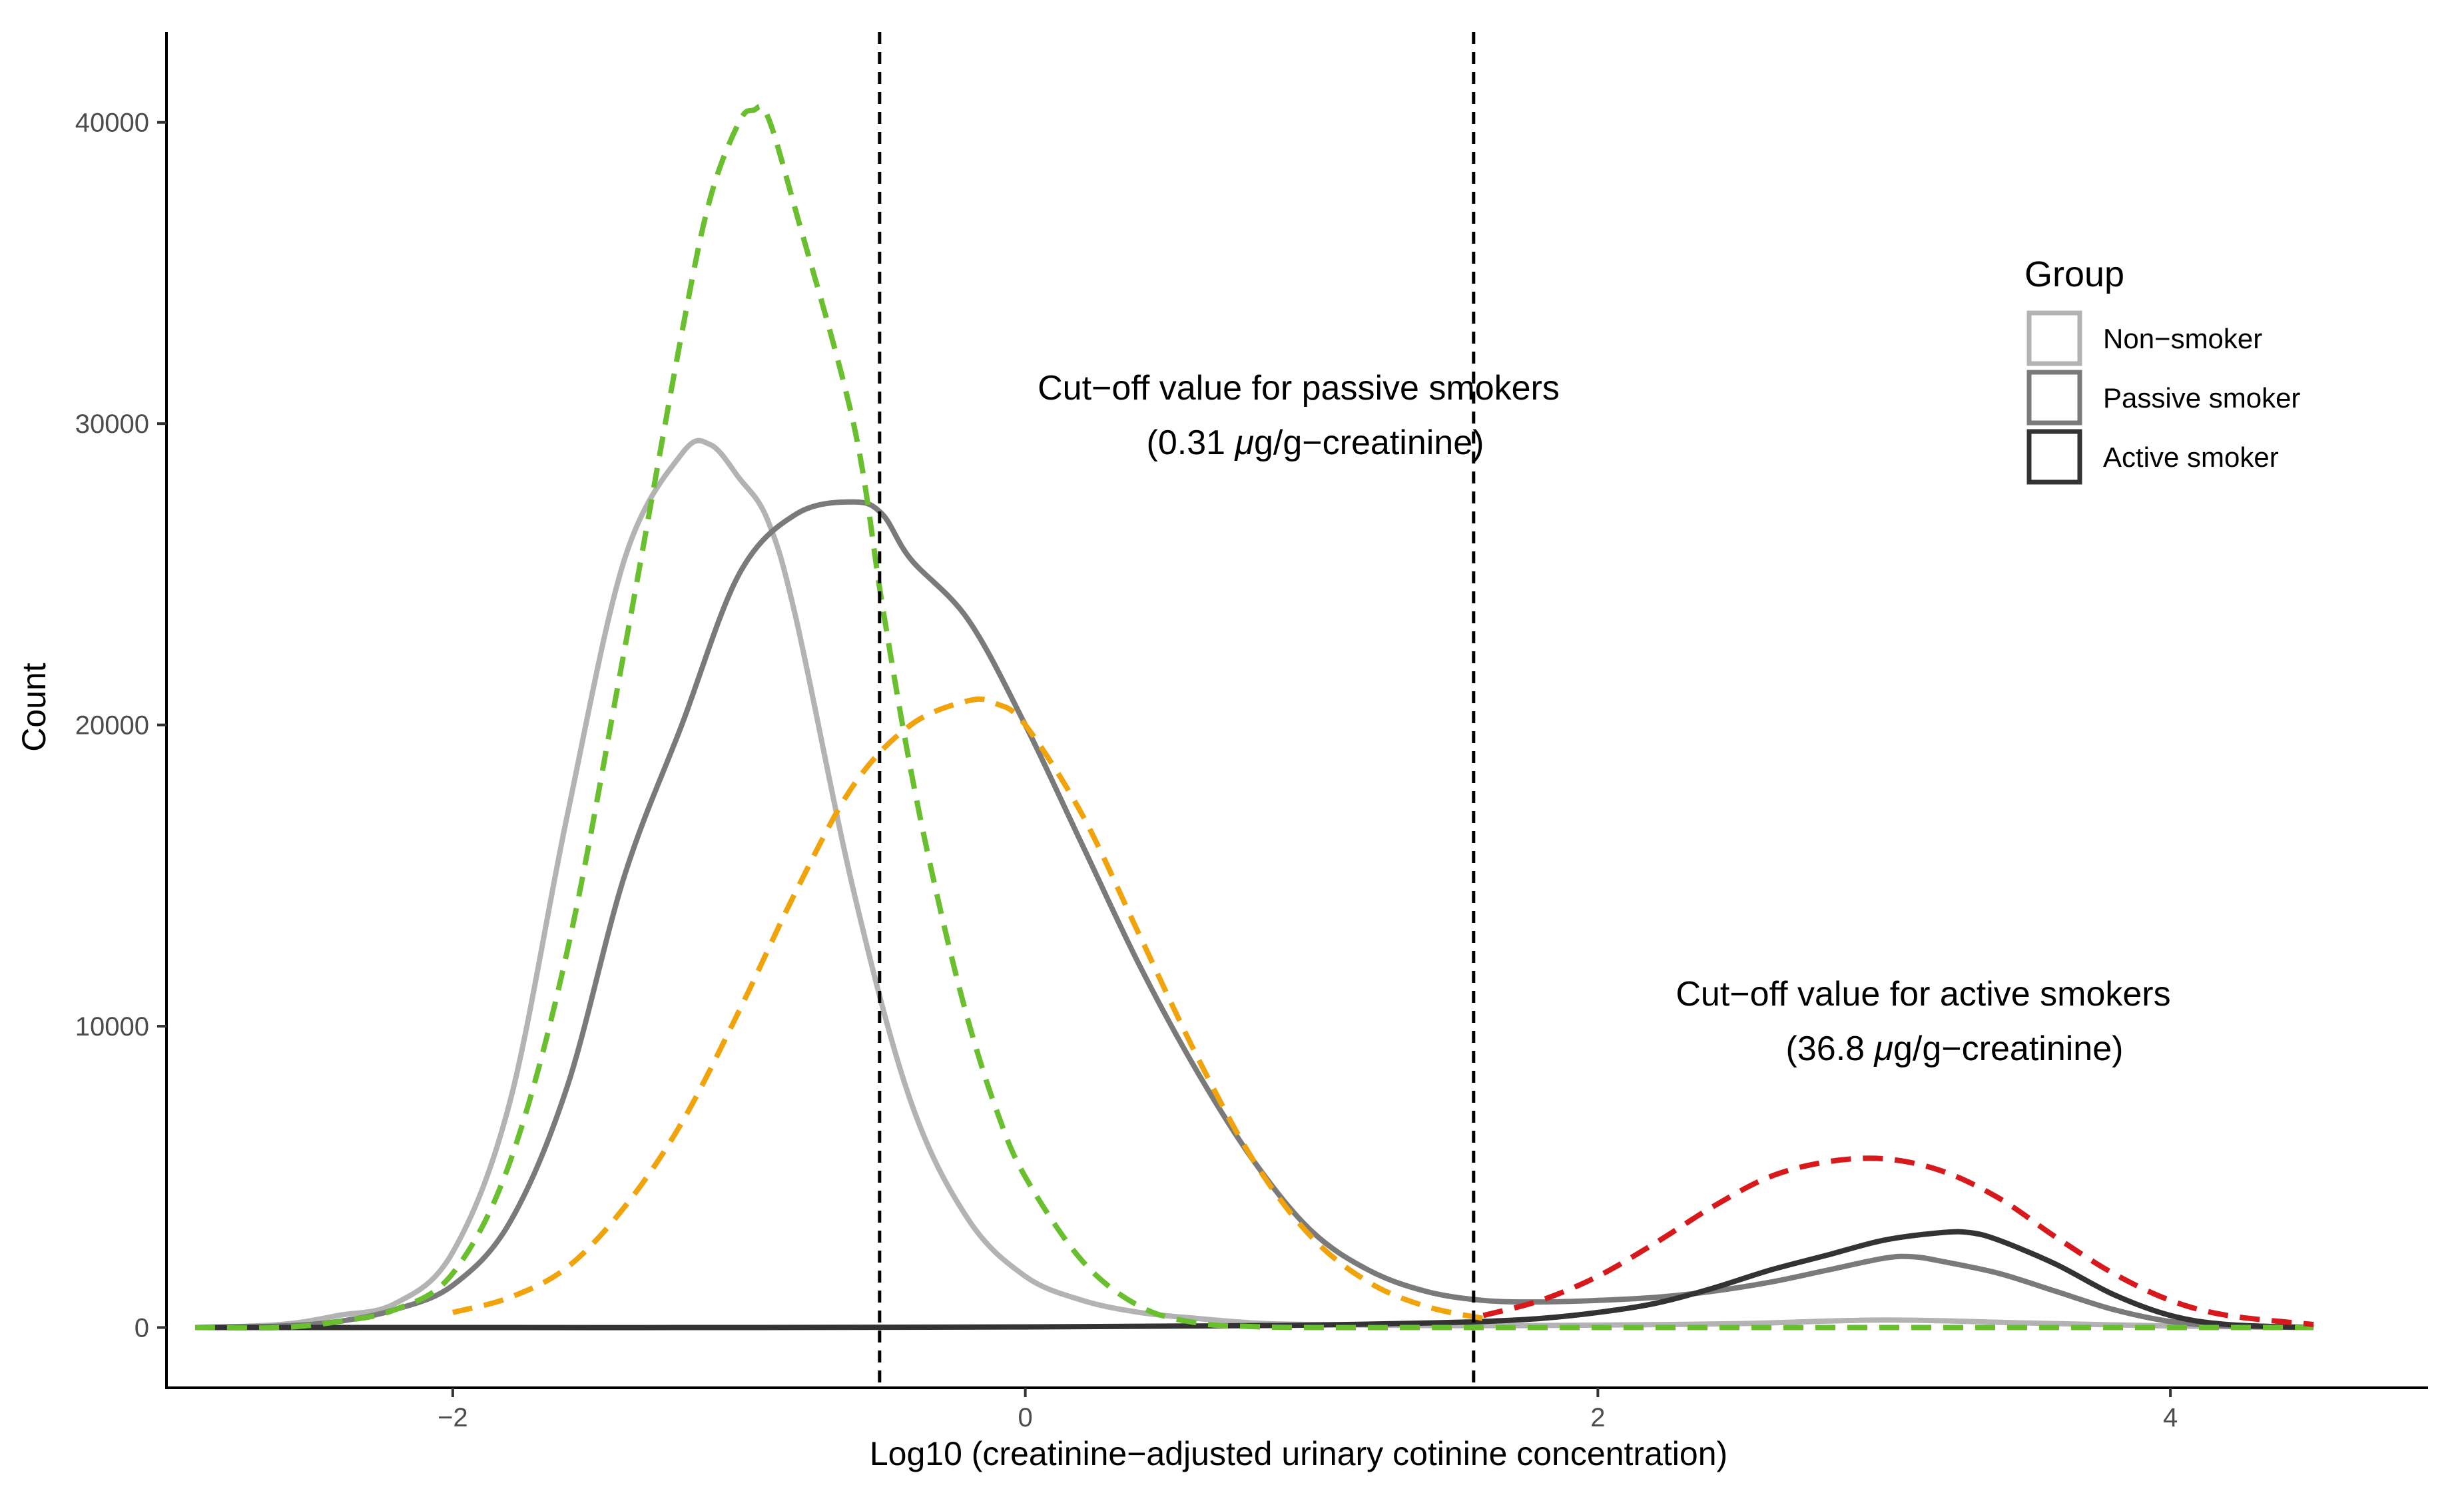 This screenshot has width=2464, height=1485. I want to click on y-tick-label: 10000, so click(112, 1026).